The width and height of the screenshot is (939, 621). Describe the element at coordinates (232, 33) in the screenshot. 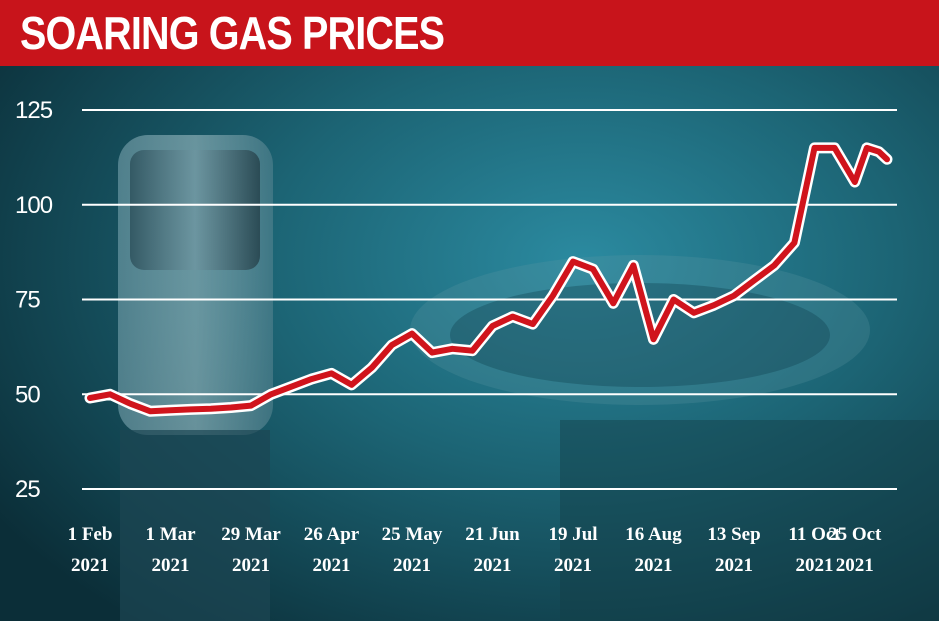

I see `chart-title: SOARING GAS PRICES` at that location.